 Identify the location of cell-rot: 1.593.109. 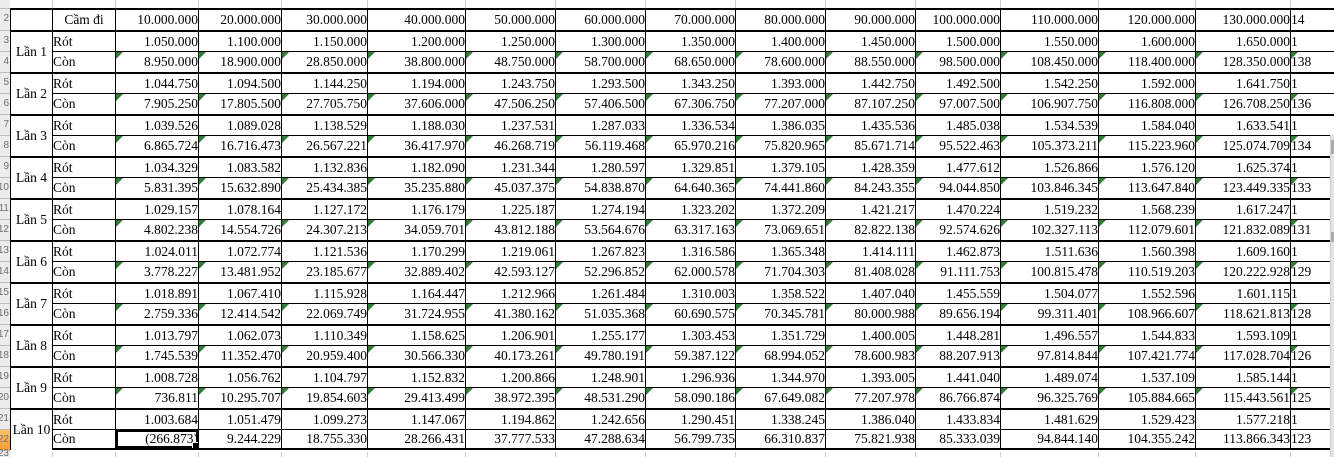
(1242, 334).